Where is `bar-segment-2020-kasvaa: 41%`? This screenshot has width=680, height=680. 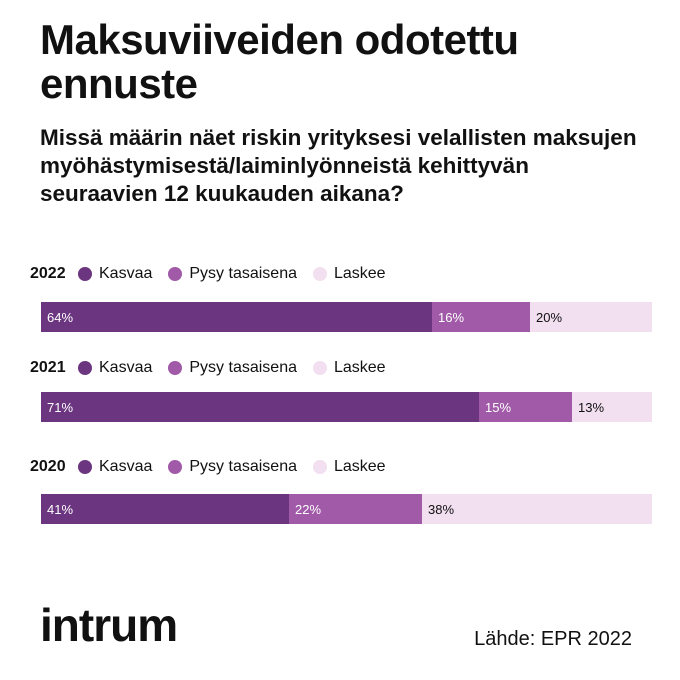
bar-segment-2020-kasvaa: 41% is located at coordinates (165, 509).